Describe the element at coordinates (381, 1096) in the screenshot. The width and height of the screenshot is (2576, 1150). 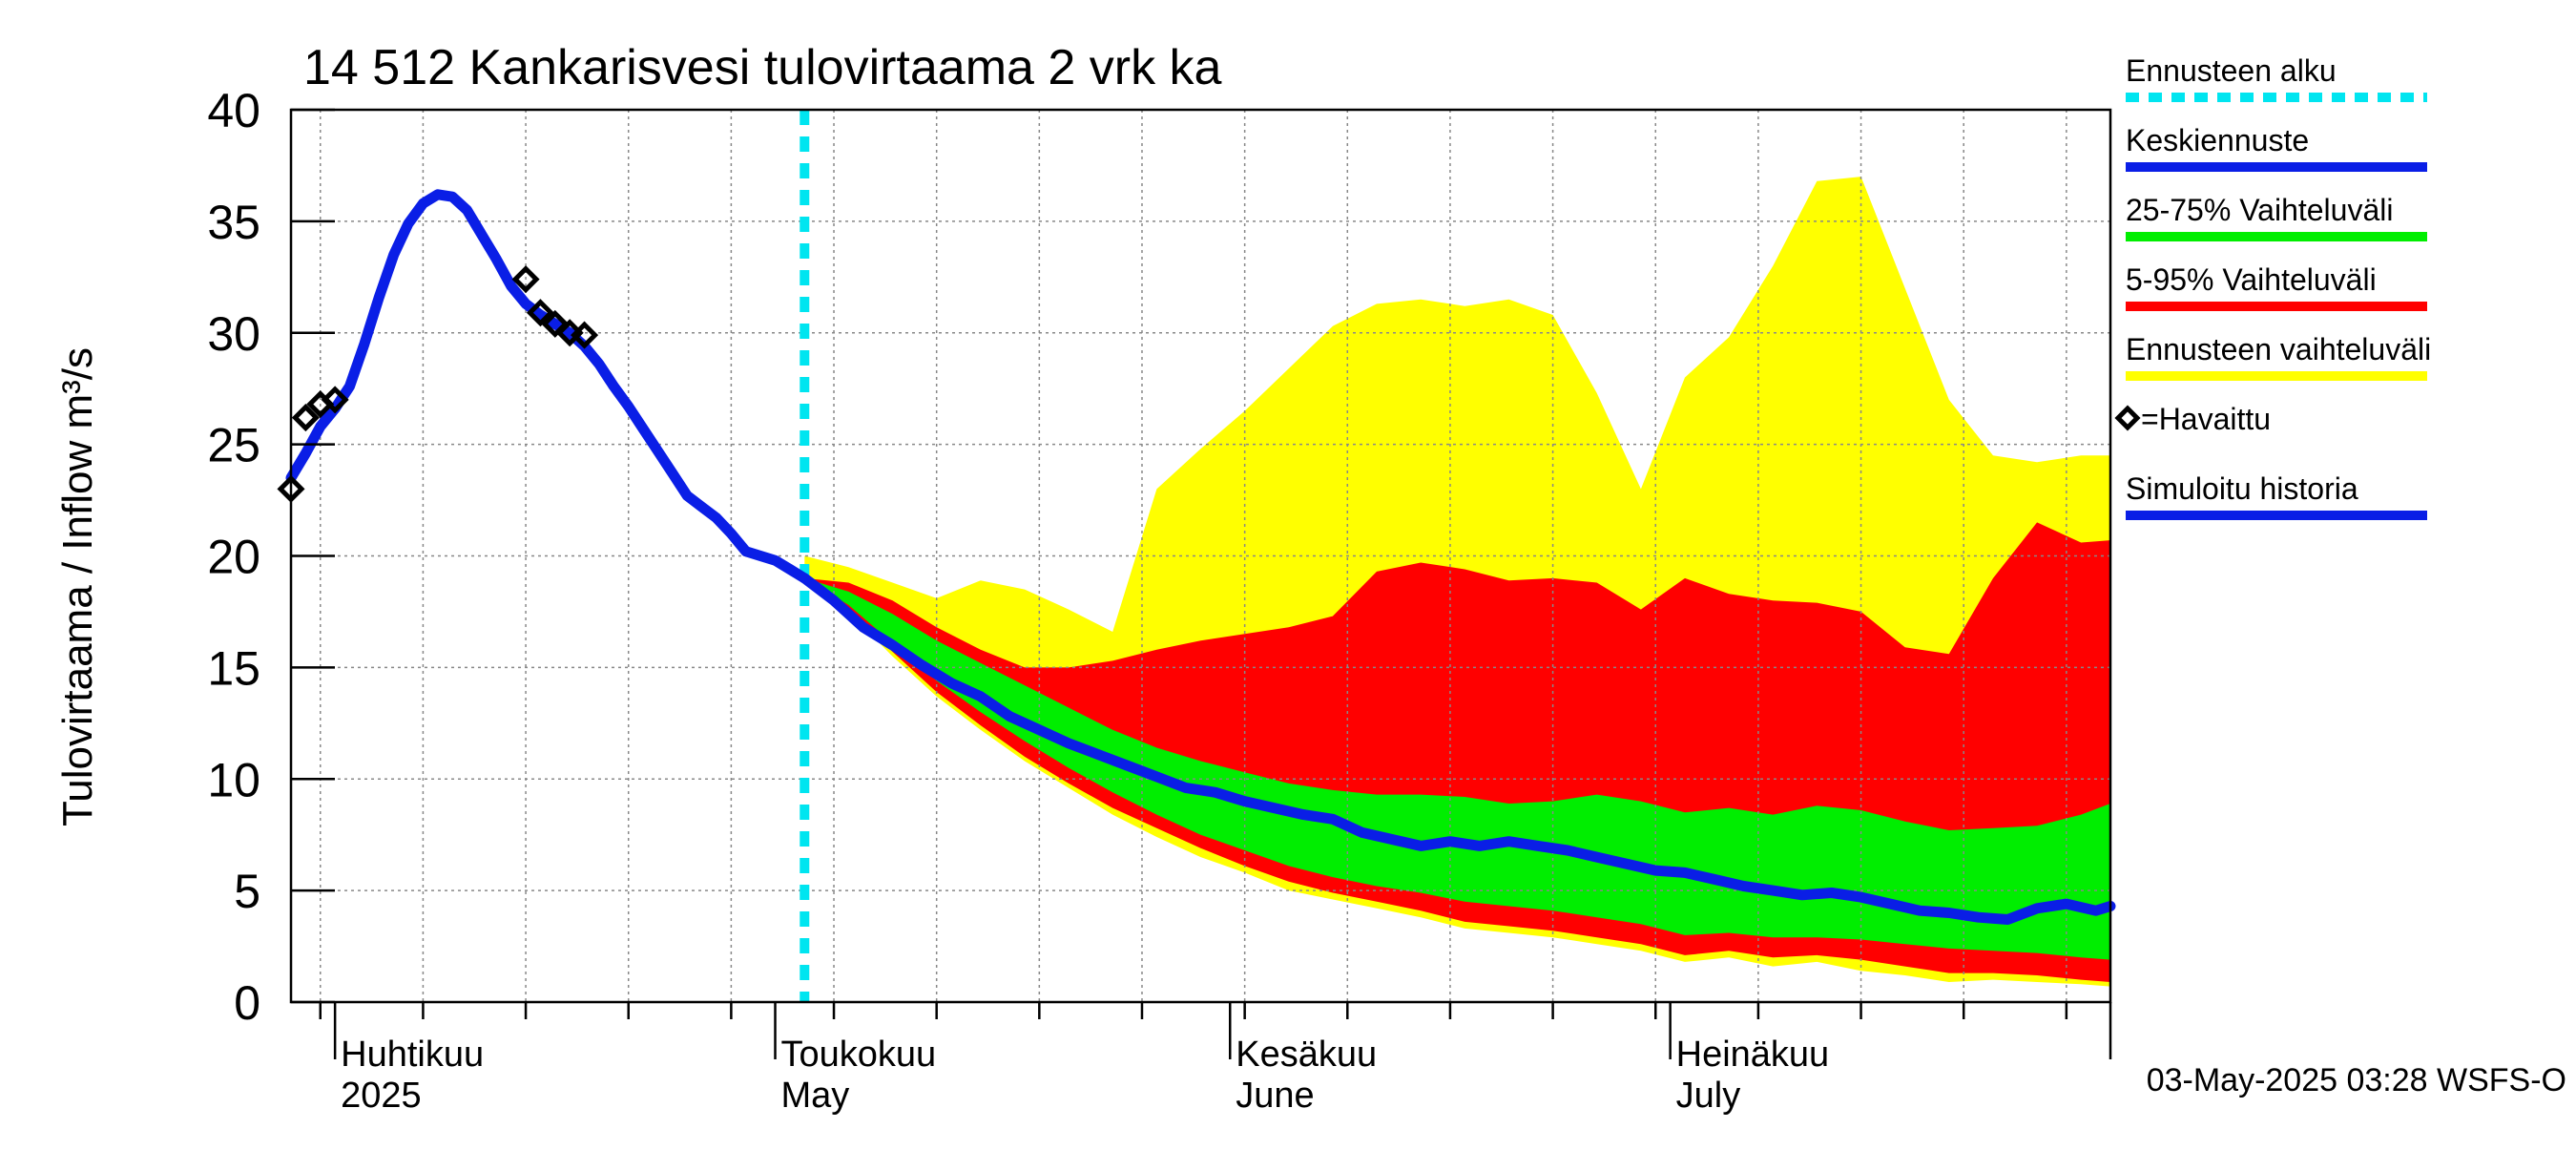
I see `month-label-en: 2025` at that location.